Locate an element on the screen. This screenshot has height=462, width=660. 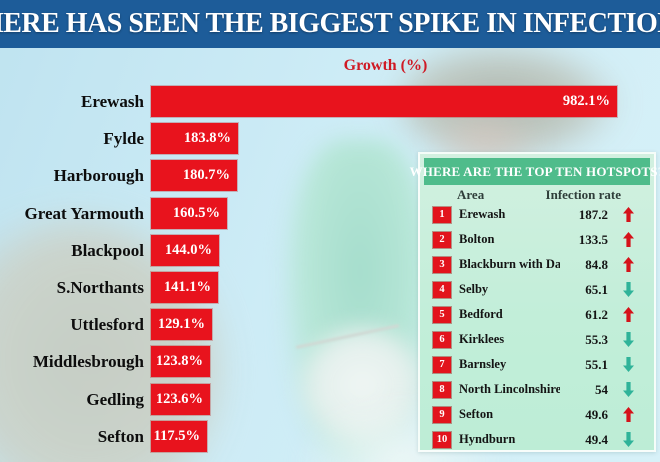
table-row: 9 Sefton 49.6 is located at coordinates (538, 414).